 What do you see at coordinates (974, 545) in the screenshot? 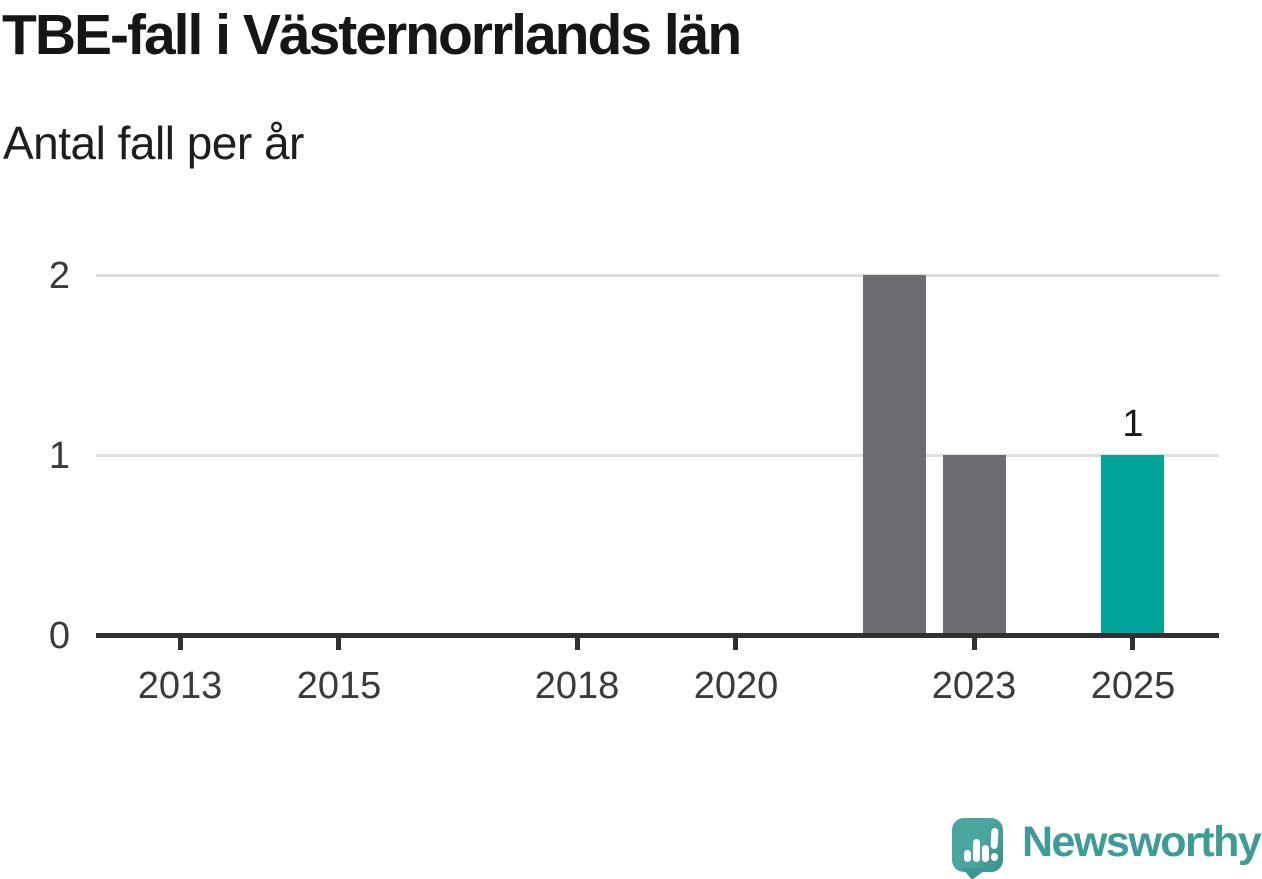
I see `bar-2023` at bounding box center [974, 545].